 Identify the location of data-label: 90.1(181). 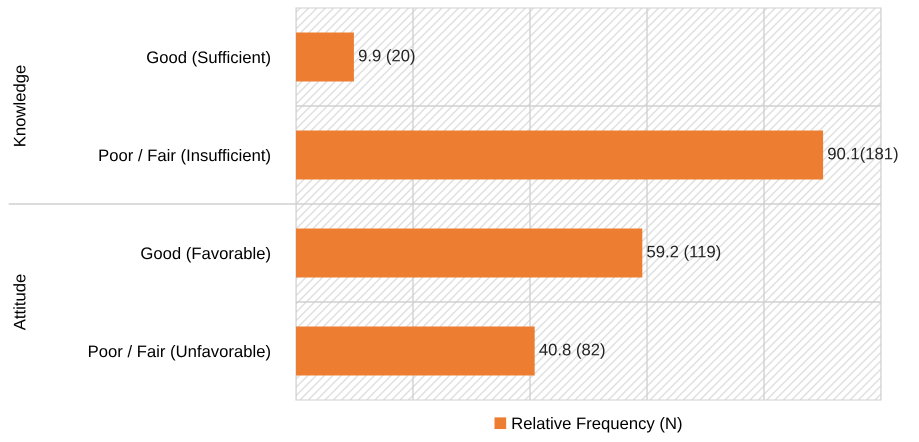
(863, 155).